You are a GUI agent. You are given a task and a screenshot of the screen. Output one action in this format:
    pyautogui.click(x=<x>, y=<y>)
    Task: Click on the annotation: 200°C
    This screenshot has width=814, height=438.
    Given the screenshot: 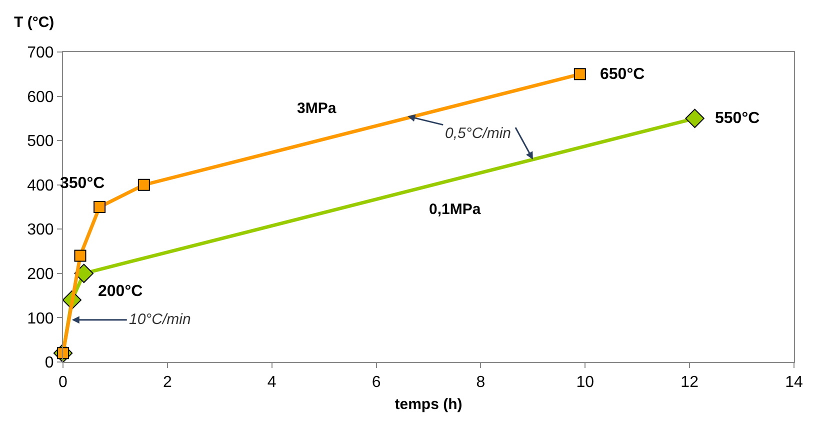 What is the action you would take?
    pyautogui.click(x=121, y=291)
    